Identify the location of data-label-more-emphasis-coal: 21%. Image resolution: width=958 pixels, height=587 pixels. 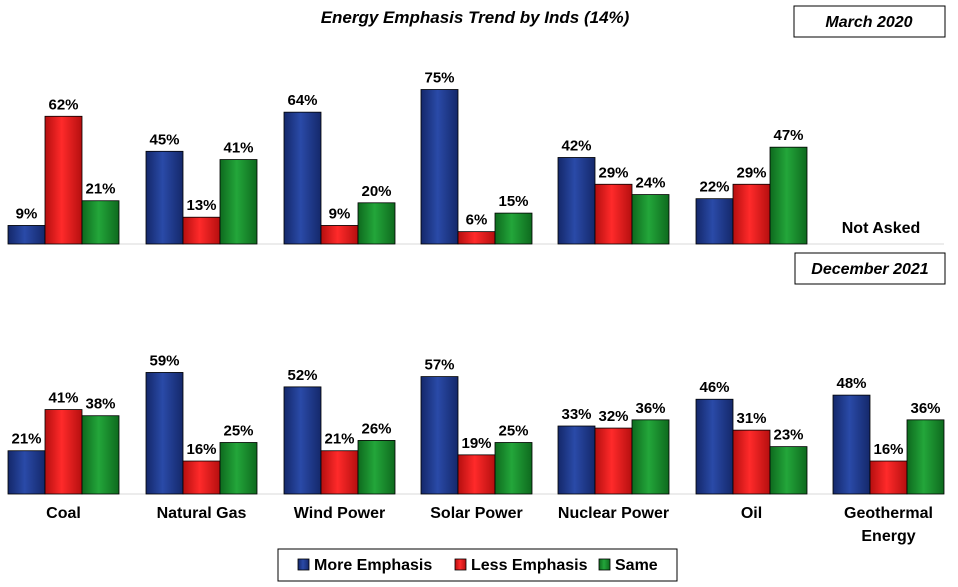
(26, 439).